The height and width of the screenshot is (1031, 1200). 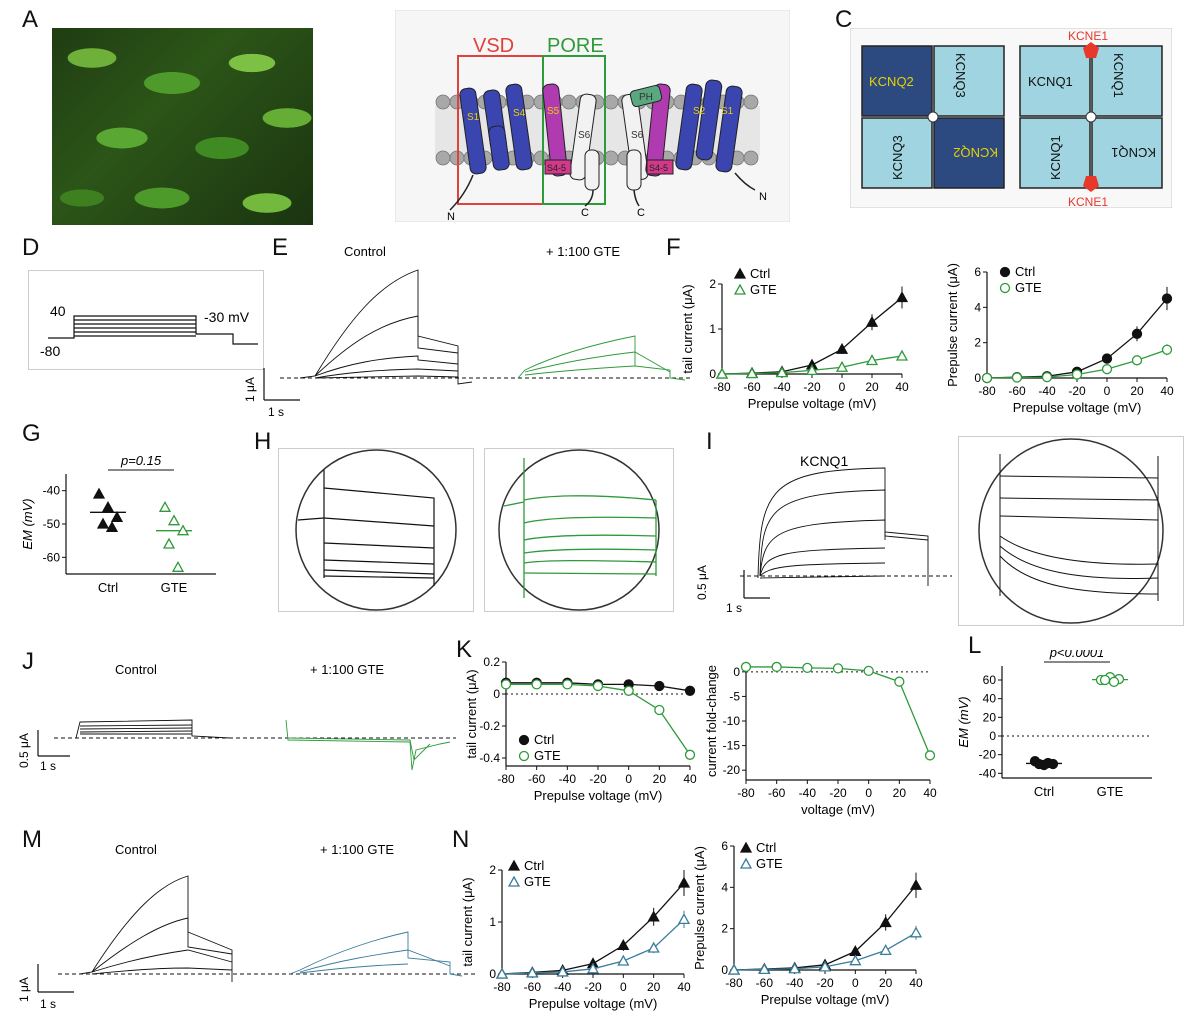 What do you see at coordinates (24, 989) in the screenshot?
I see `m-scale-y: 1 μA` at bounding box center [24, 989].